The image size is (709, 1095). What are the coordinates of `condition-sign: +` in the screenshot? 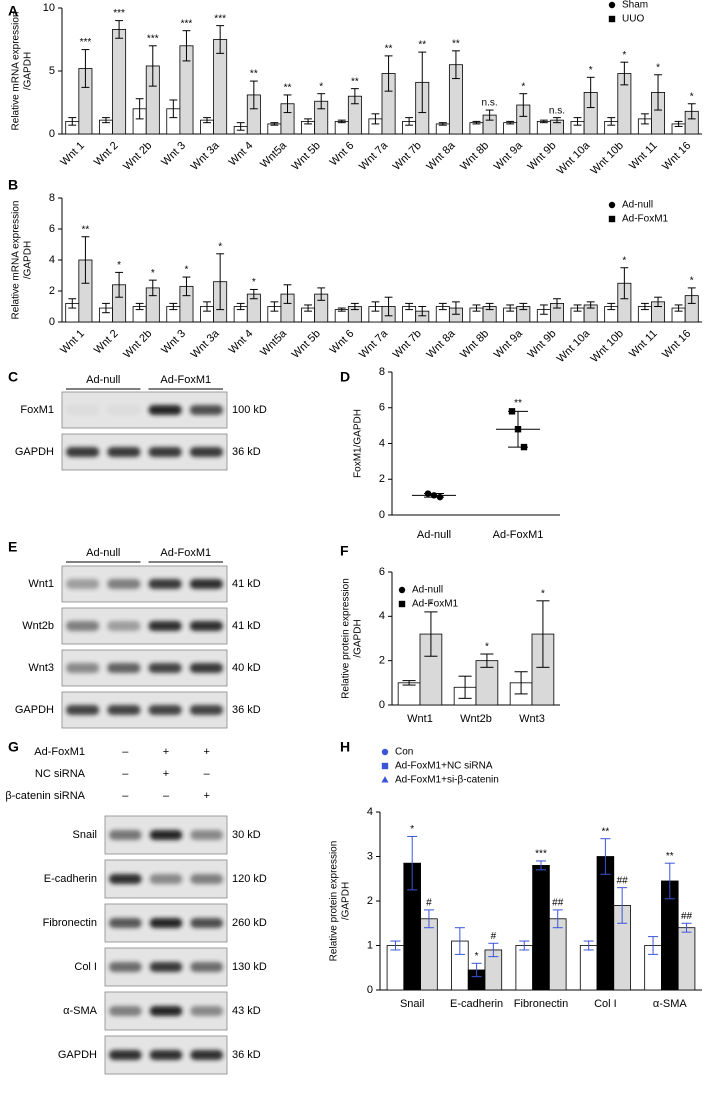 It's located at (206, 752).